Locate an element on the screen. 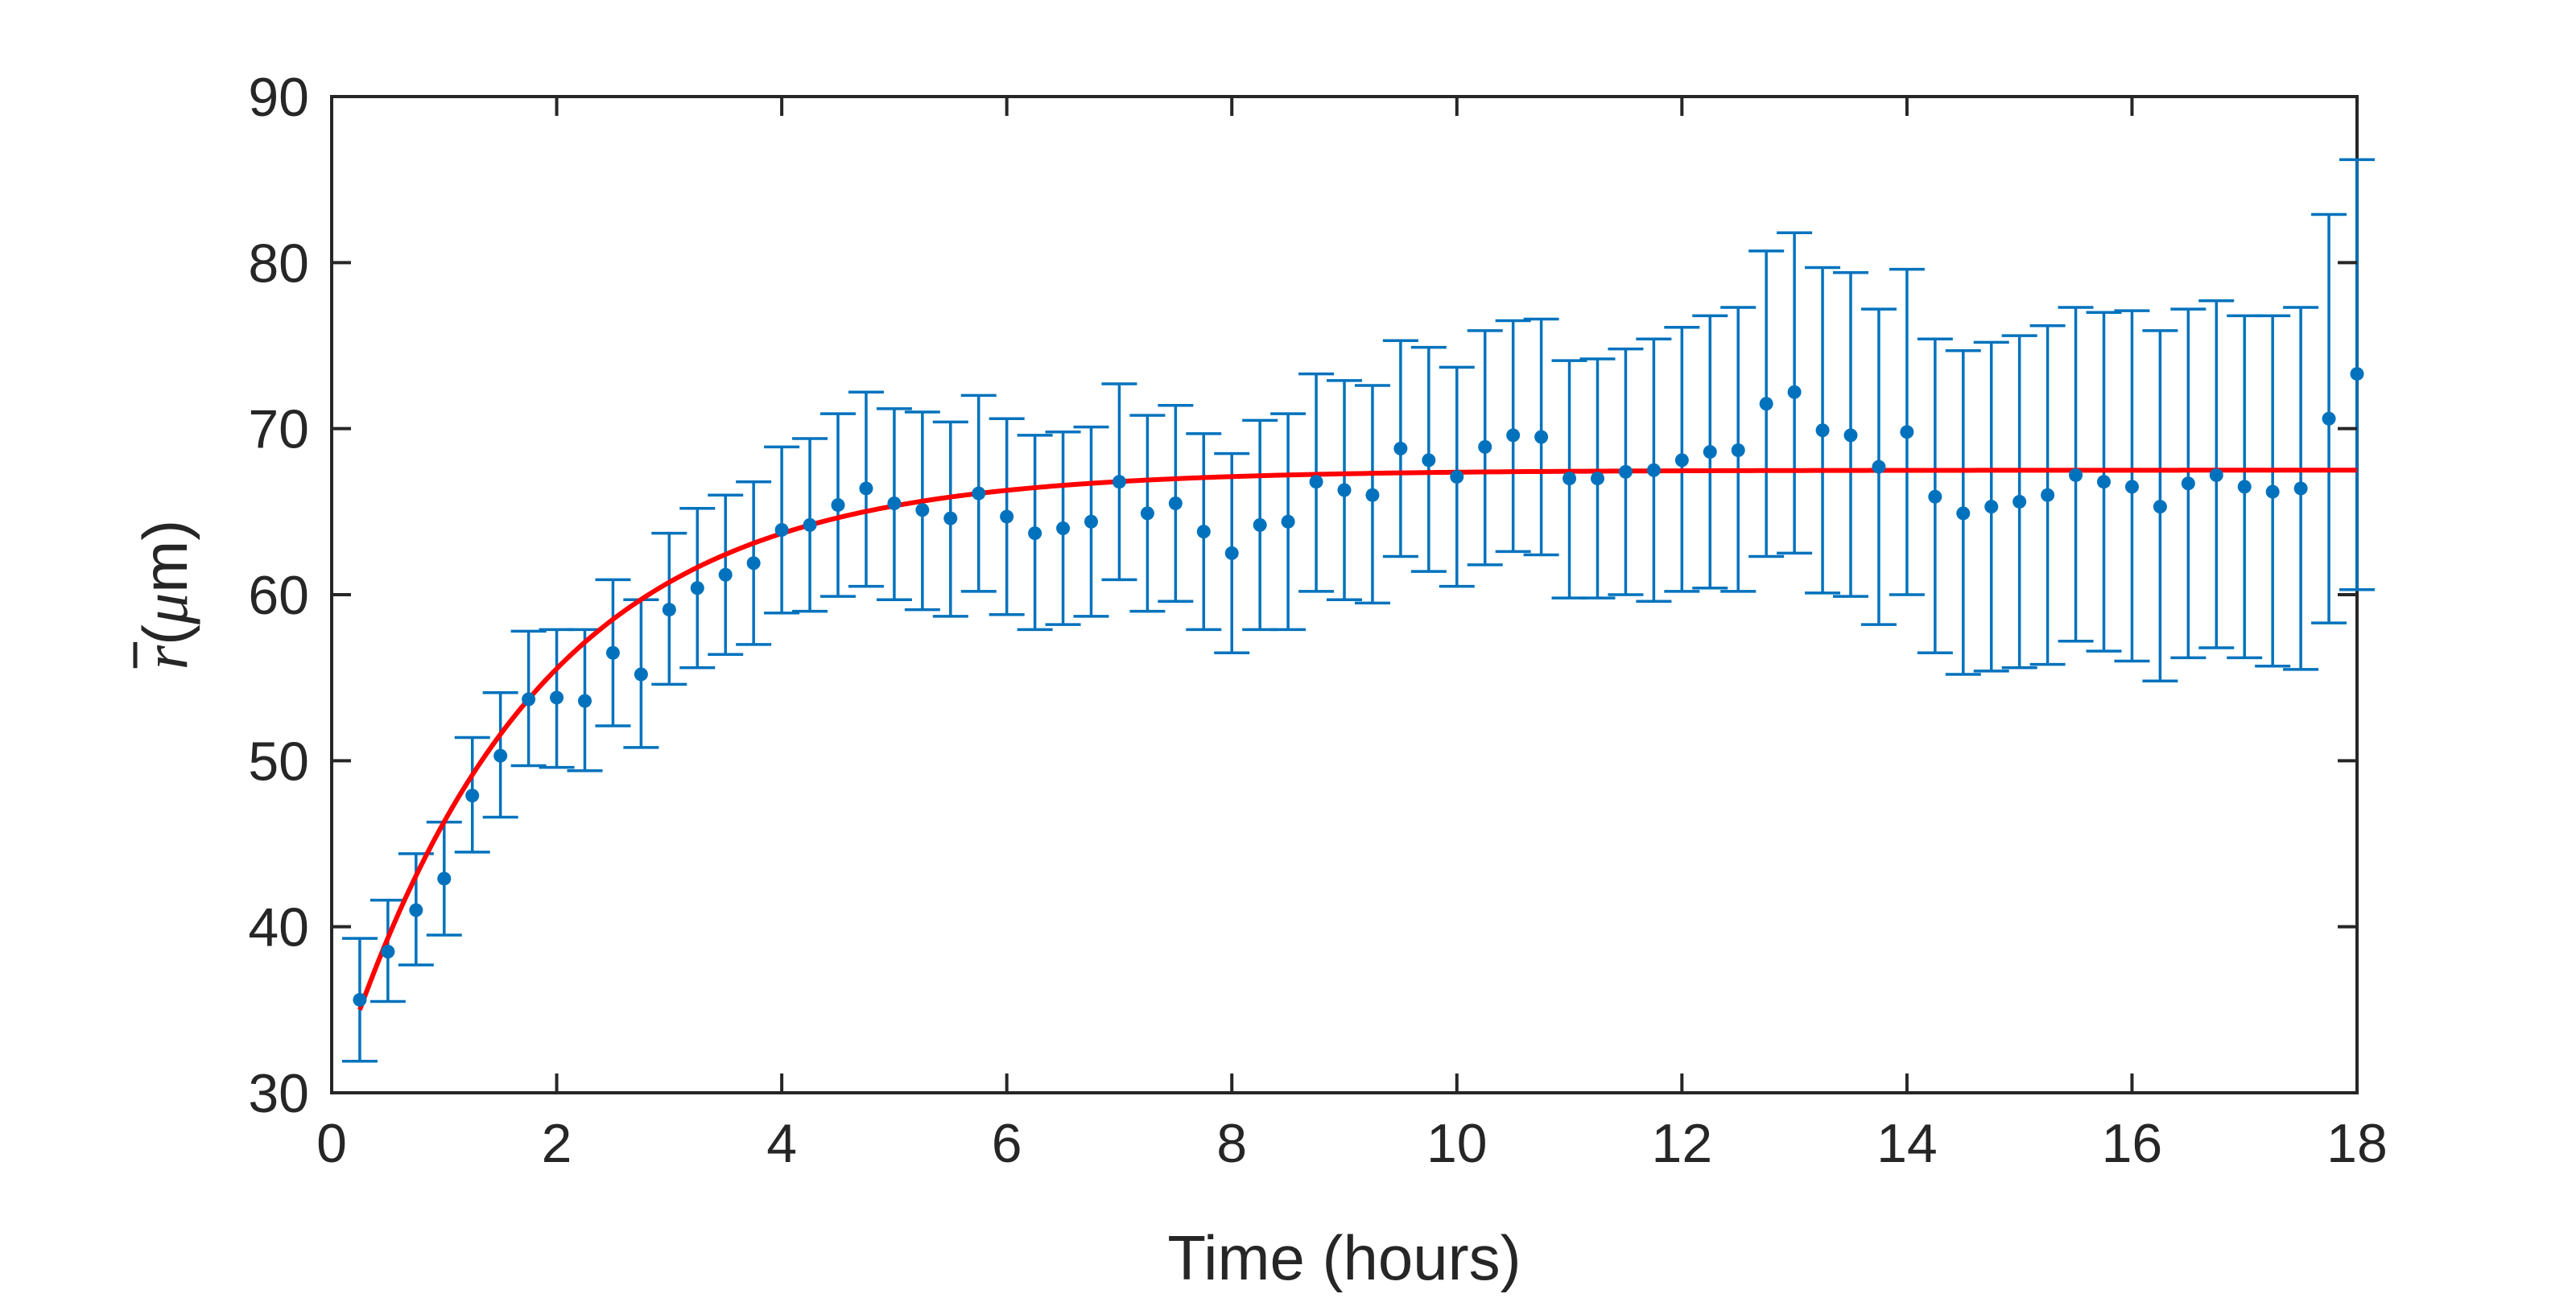 The width and height of the screenshot is (2576, 1298). y-tick-label: 30 is located at coordinates (278, 1093).